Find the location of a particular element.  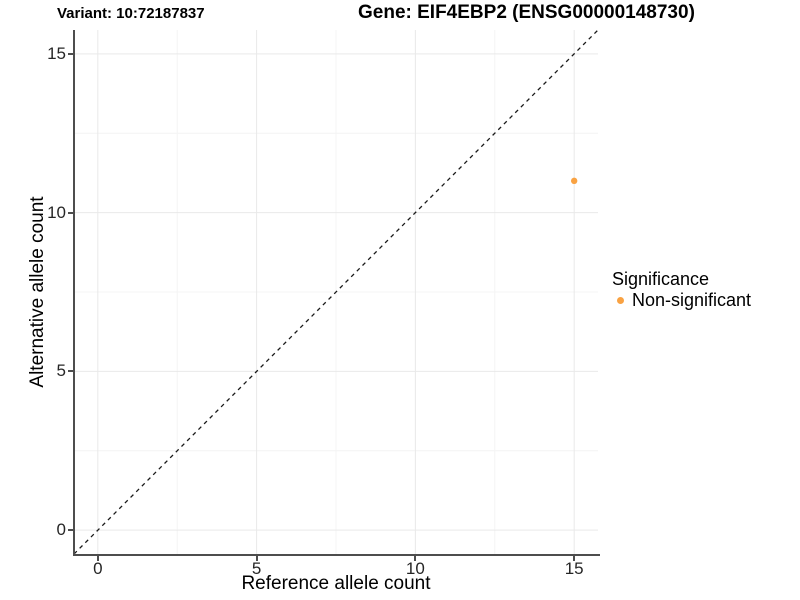

x-axis-tick-label: 0 is located at coordinates (98, 568).